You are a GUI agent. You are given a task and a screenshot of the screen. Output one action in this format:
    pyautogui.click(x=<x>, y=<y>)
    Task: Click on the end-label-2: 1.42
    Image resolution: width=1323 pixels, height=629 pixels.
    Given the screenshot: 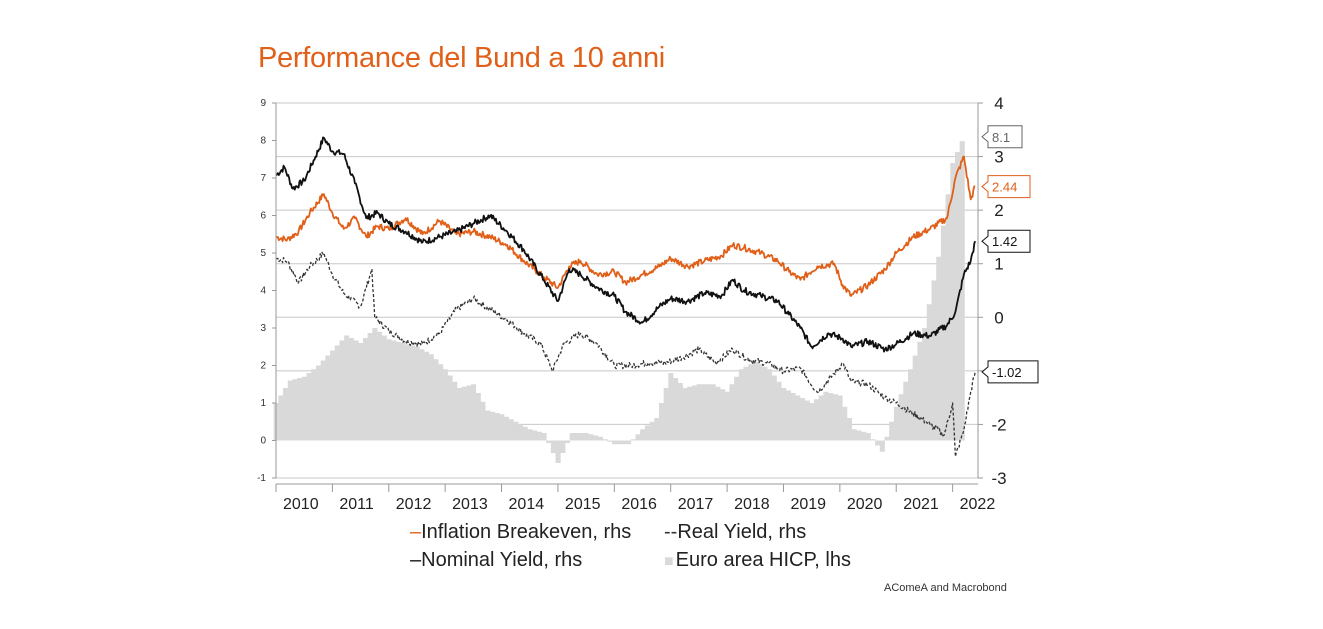 What is the action you would take?
    pyautogui.click(x=1006, y=241)
    